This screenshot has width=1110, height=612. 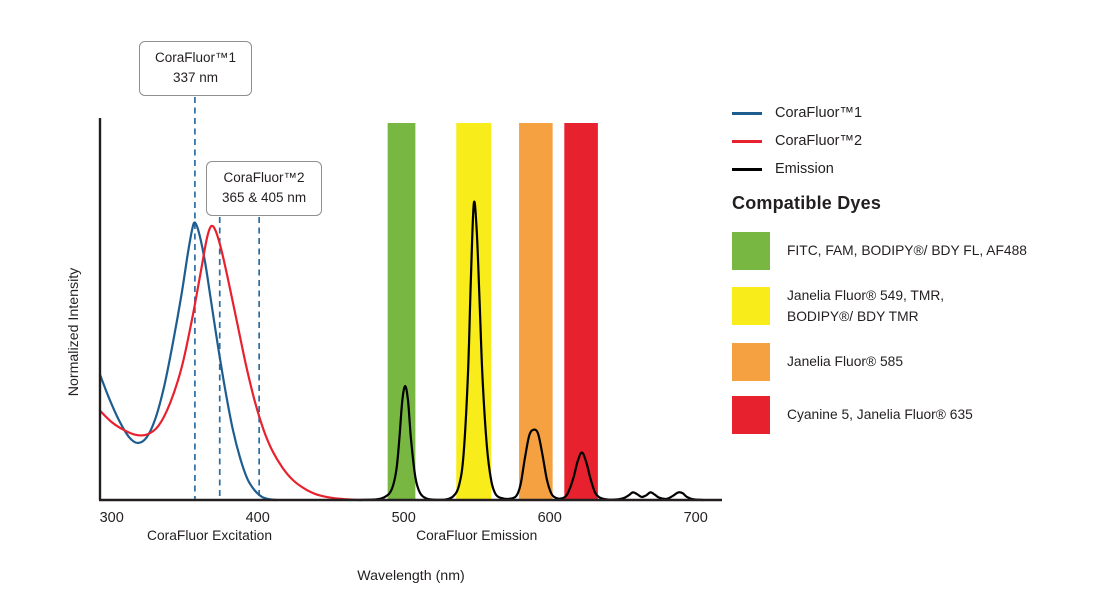 What do you see at coordinates (188, 361) in the screenshot?
I see `series-corafluor1-excitation` at bounding box center [188, 361].